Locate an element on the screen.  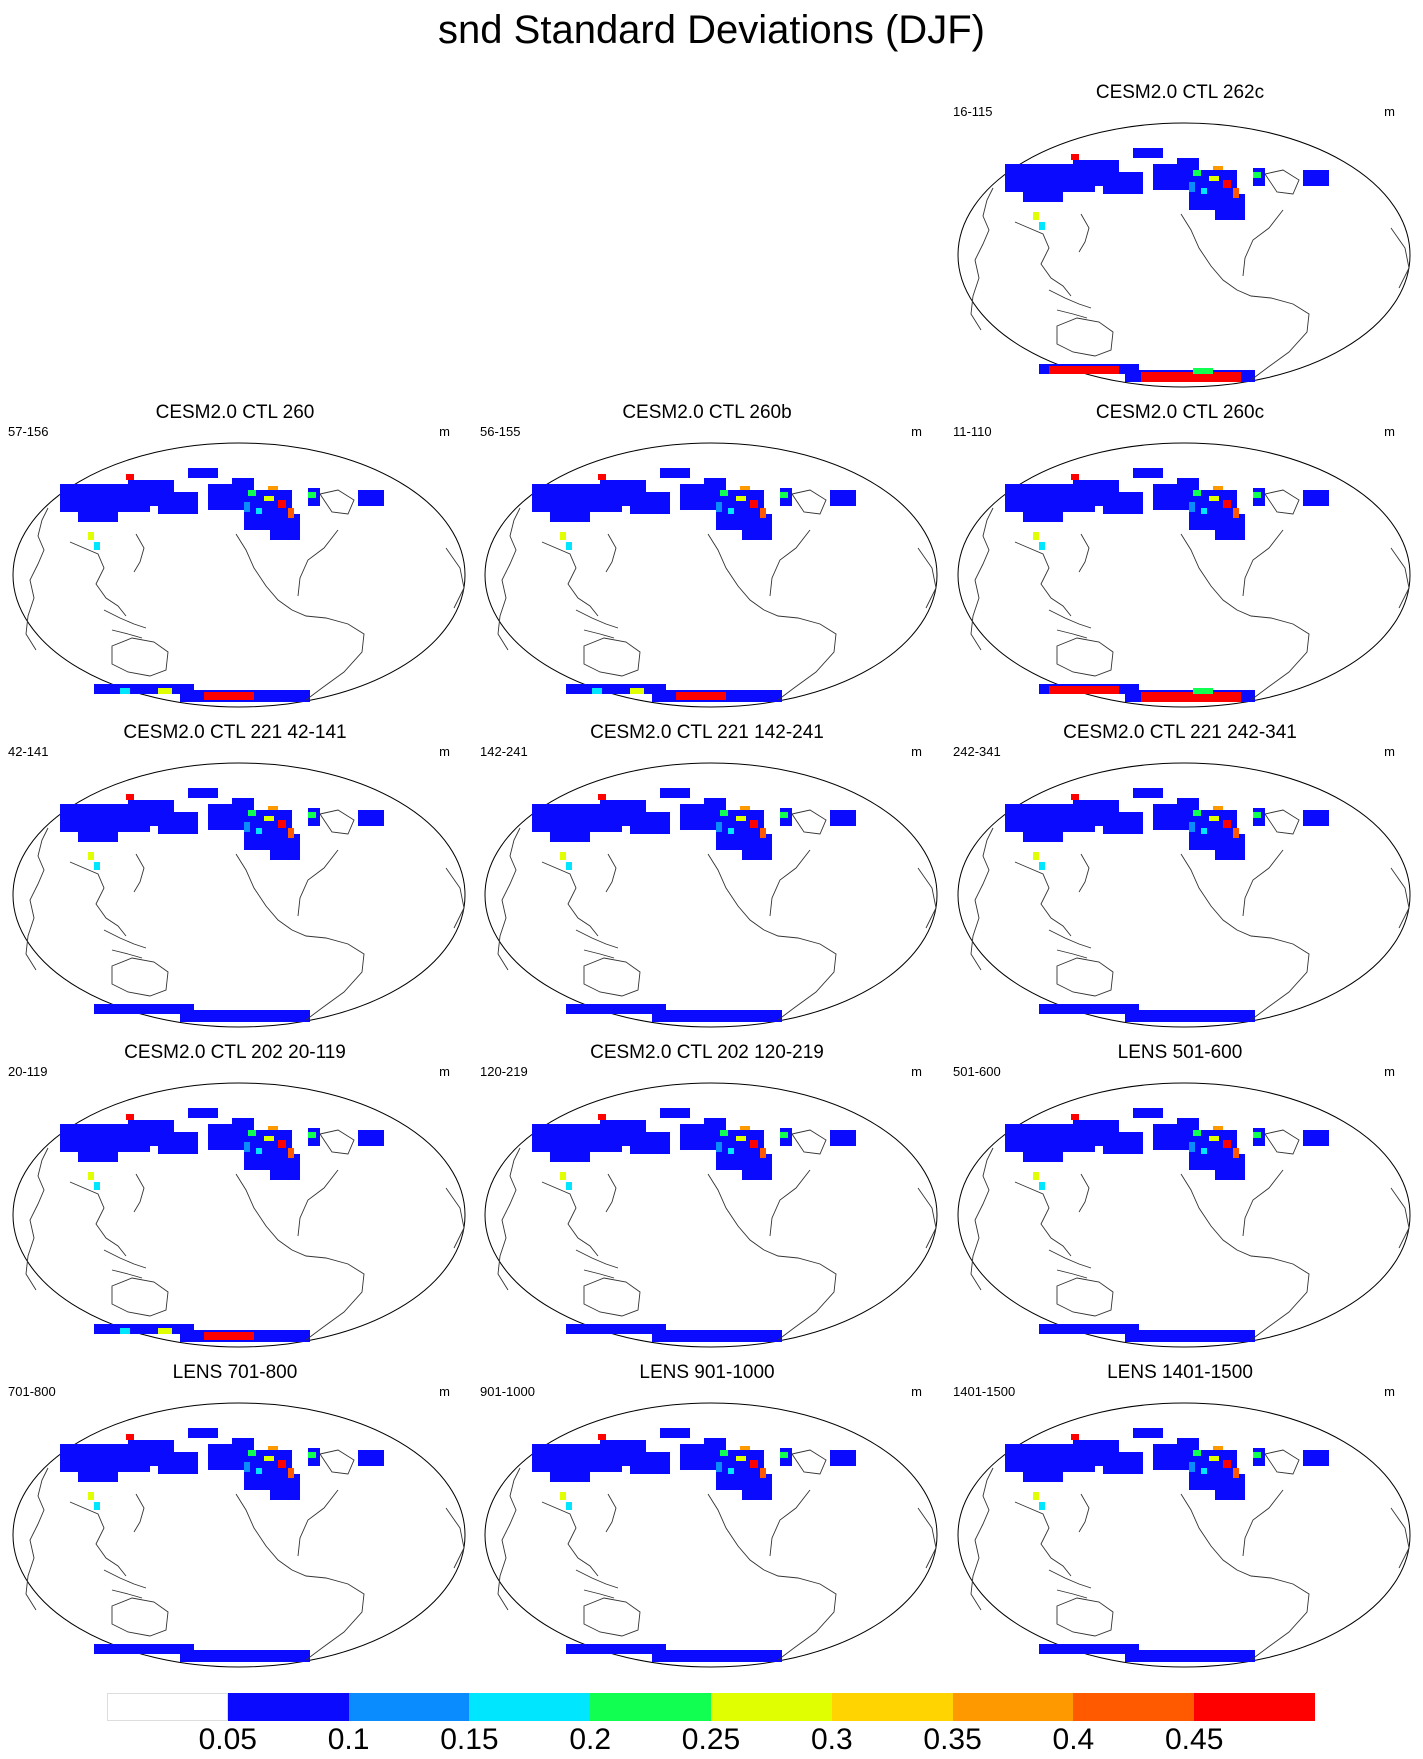
colorbar-tick-label: 0.4 is located at coordinates (1073, 1739).